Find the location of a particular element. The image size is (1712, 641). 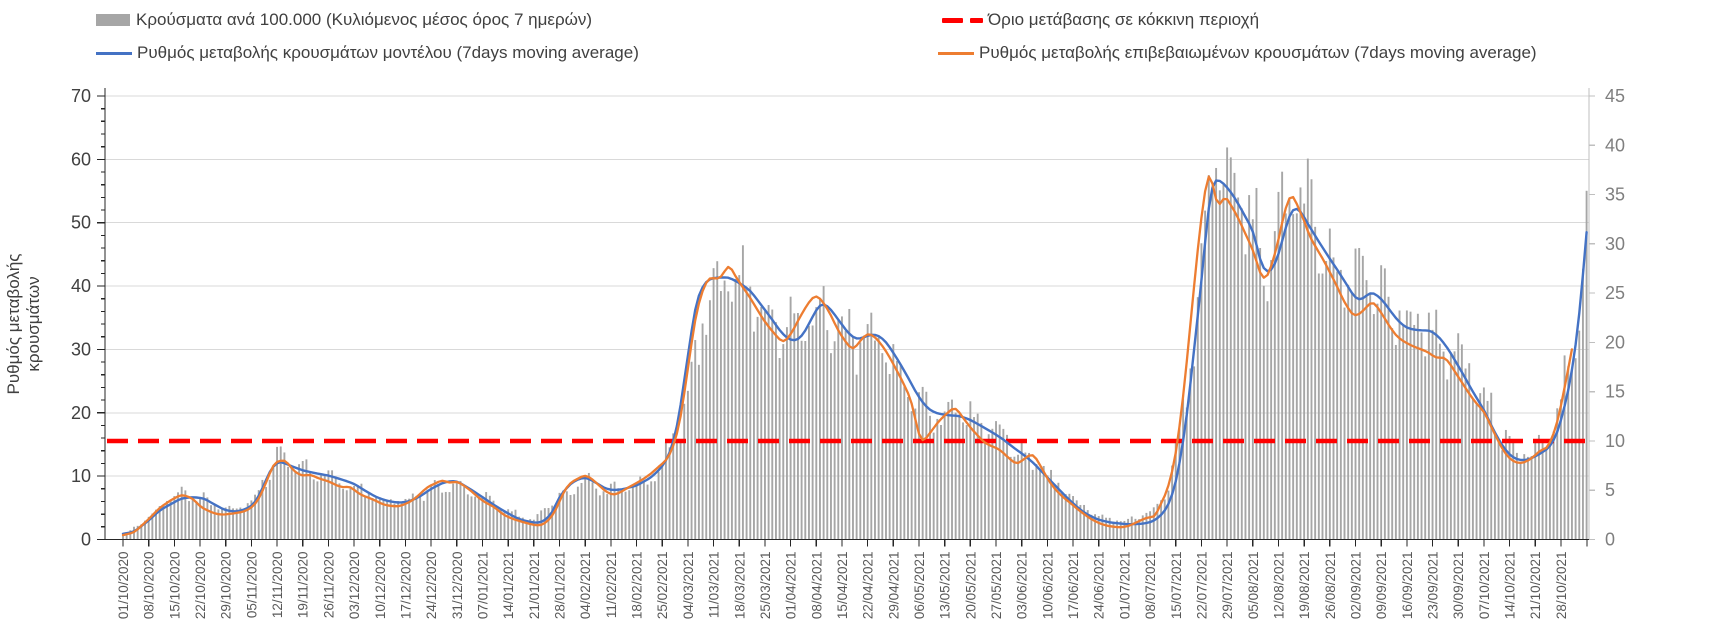

x-tick-label: 22/10/2020 is located at coordinates (200, 586).